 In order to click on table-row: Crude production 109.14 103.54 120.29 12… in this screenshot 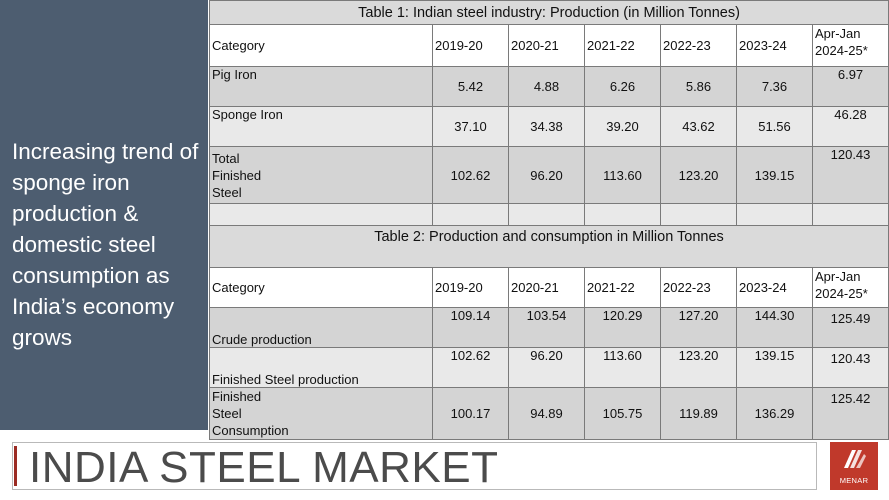, I will do `click(549, 327)`.